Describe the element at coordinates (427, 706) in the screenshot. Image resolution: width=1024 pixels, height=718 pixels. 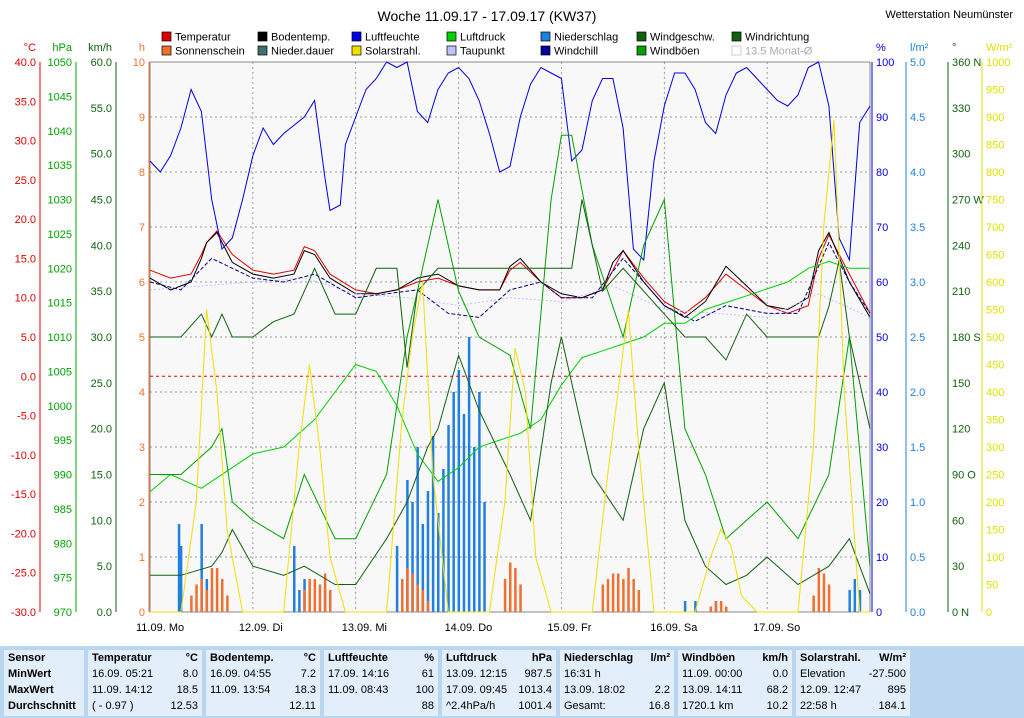
I see `stats-cell-value: 88` at that location.